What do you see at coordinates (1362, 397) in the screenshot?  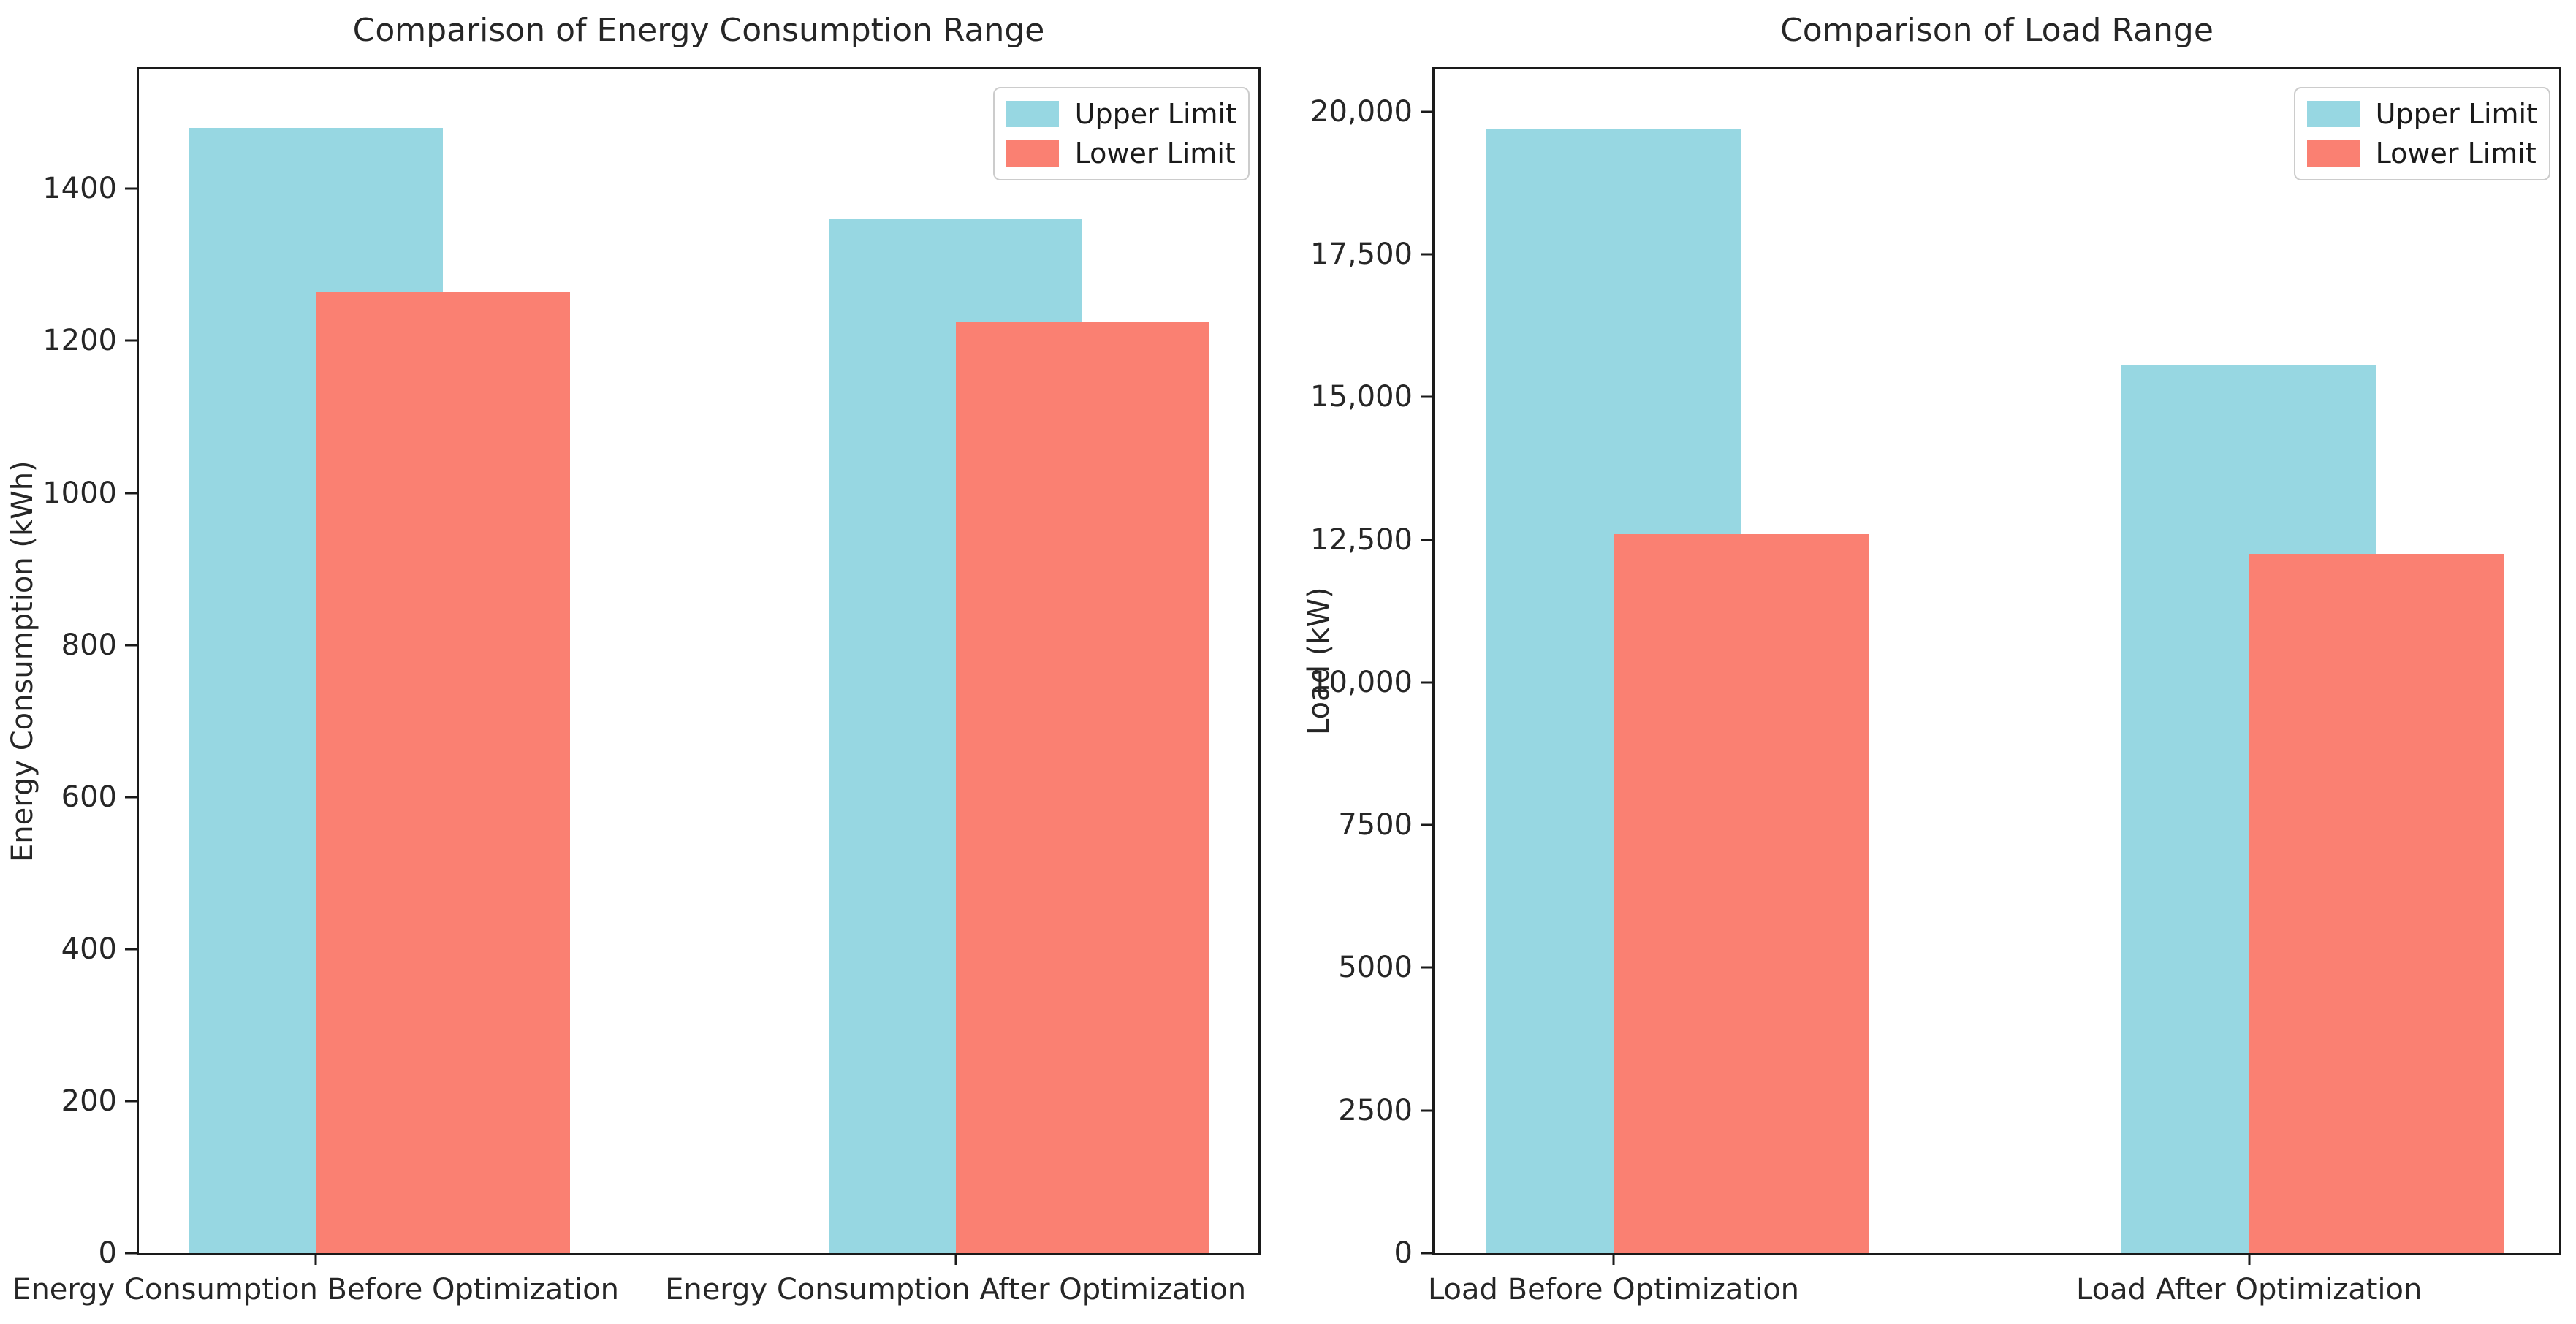 I see `y-tick-label: 15,000` at bounding box center [1362, 397].